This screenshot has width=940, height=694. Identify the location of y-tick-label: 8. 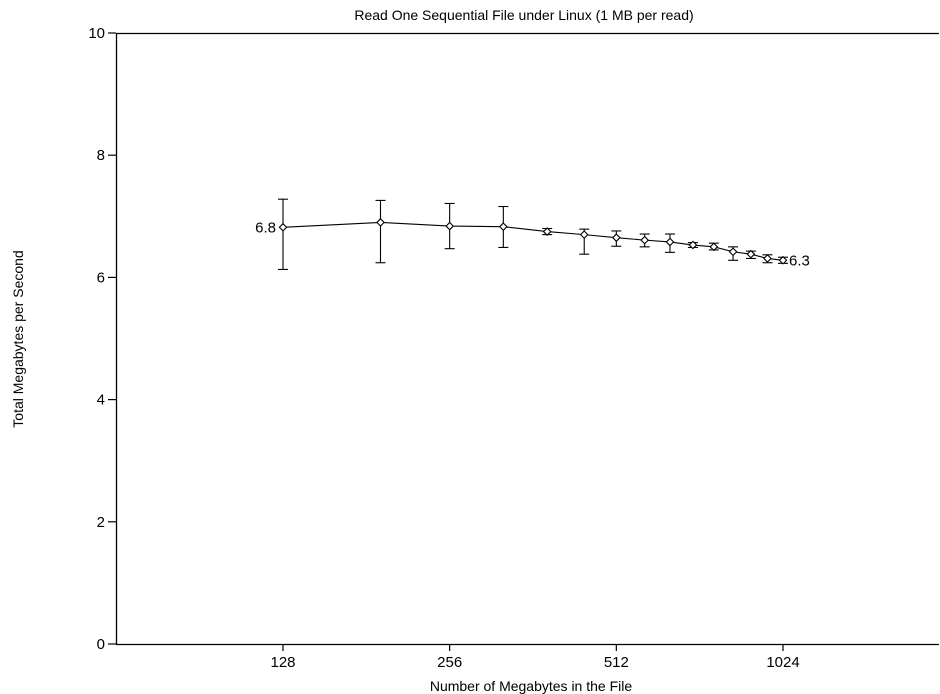
(101, 155).